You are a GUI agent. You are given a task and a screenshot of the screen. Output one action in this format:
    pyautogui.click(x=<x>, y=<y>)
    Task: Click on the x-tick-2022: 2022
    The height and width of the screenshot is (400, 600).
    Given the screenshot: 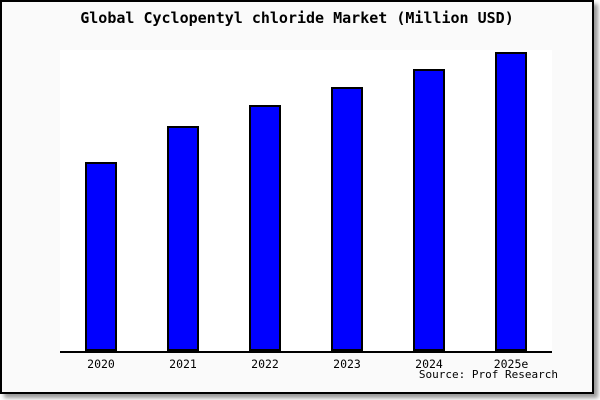 What is the action you would take?
    pyautogui.click(x=265, y=364)
    